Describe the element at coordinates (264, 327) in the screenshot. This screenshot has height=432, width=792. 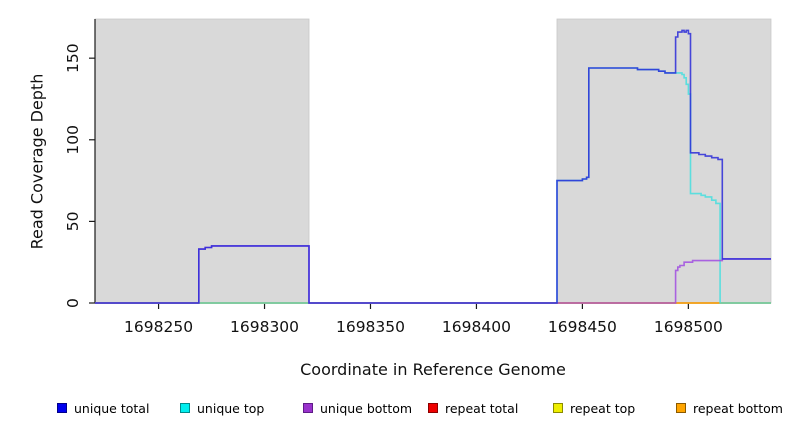
I see `svg-text: 1698300` at that location.